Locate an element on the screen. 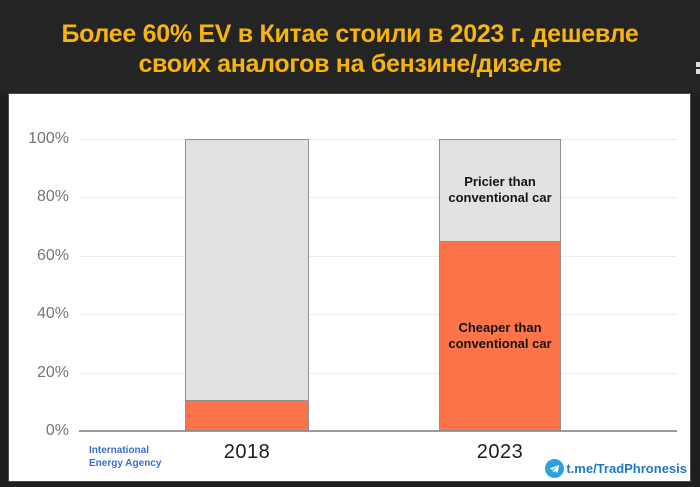  x-tick-2023: 2023 is located at coordinates (500, 452).